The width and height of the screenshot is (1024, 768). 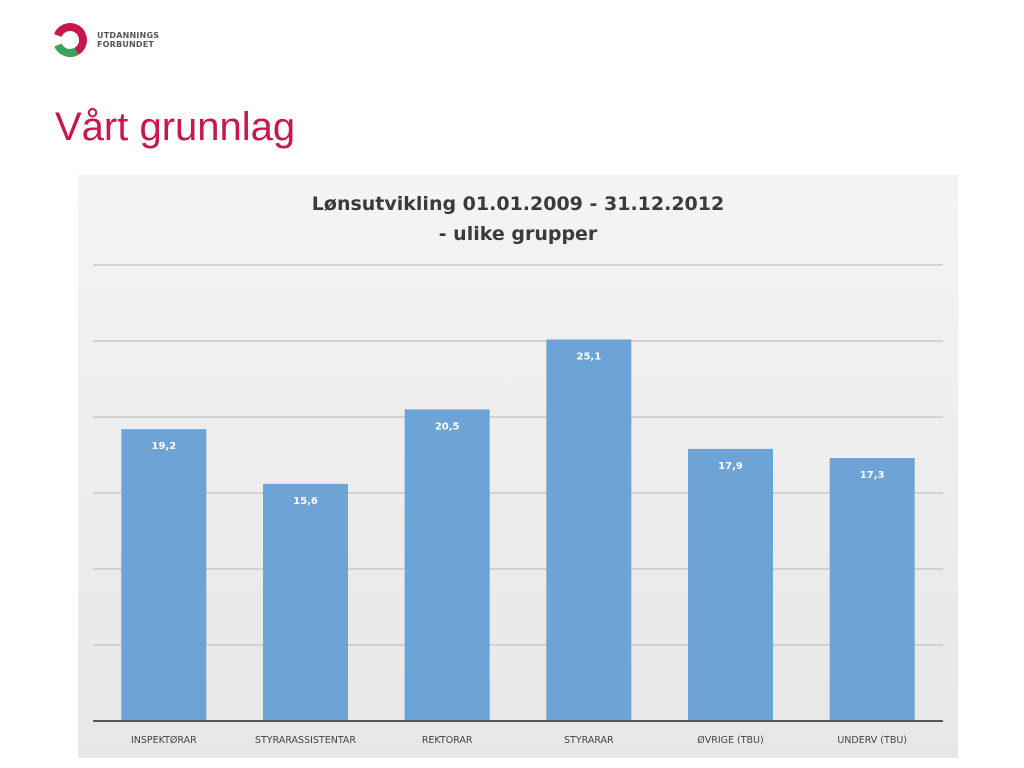 I want to click on data-label: 17,9, so click(x=730, y=466).